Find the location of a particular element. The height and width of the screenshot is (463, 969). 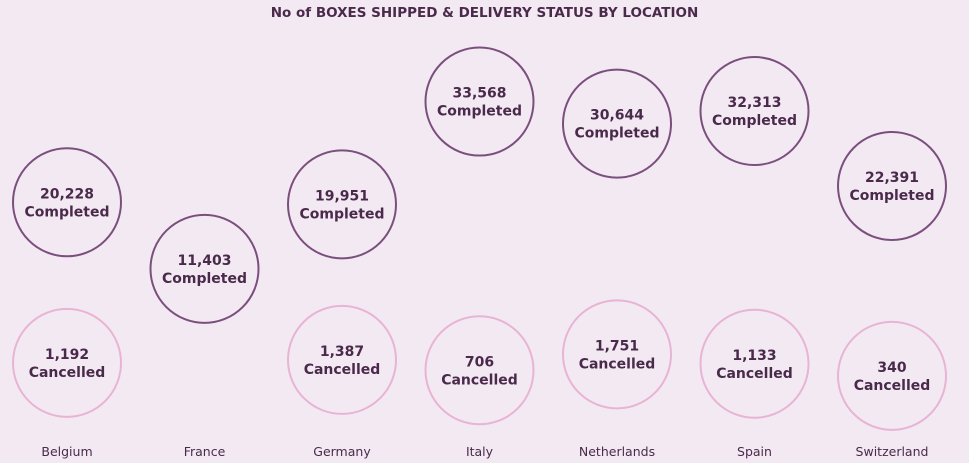

completed-value-label: 11,403 is located at coordinates (204, 261).